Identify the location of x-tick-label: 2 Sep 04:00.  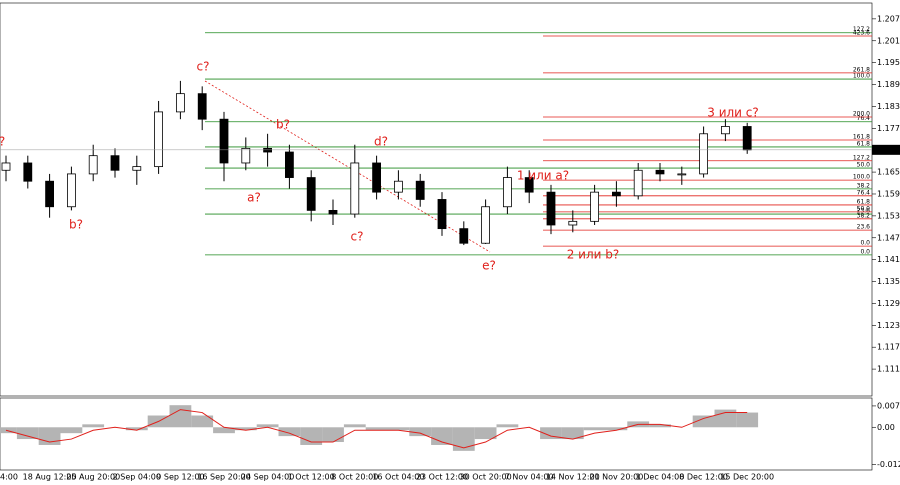
(137, 477).